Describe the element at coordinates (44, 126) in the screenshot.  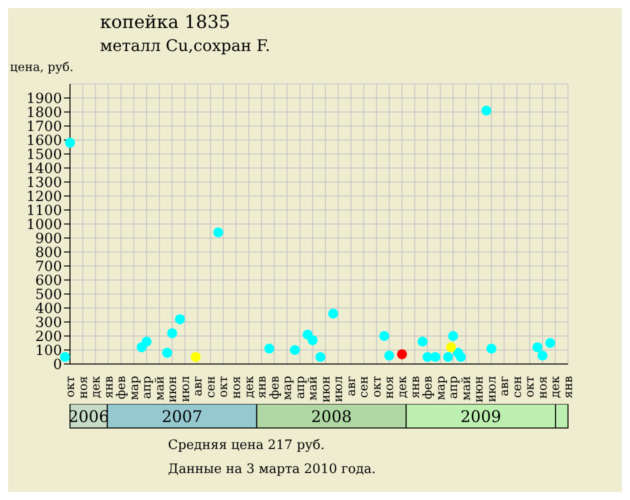
I see `y-tick-label: 1700` at that location.